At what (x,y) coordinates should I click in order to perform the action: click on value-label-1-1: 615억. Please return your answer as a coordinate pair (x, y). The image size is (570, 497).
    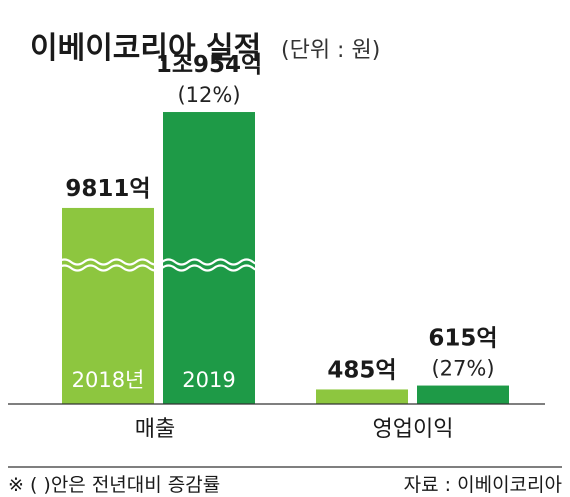
    Looking at the image, I should click on (462, 339).